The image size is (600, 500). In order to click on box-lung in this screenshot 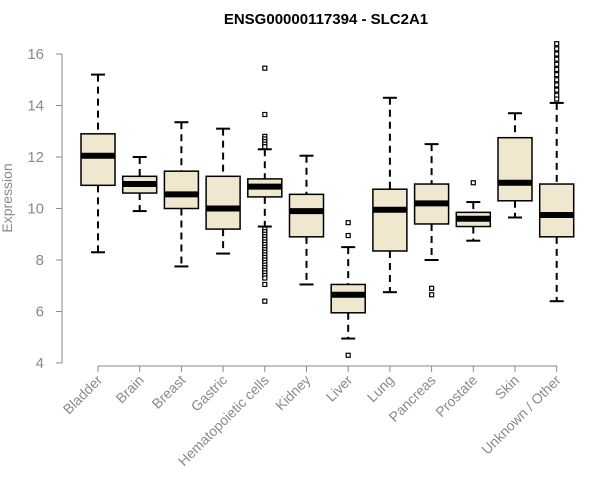, I will do `click(390, 195)`.